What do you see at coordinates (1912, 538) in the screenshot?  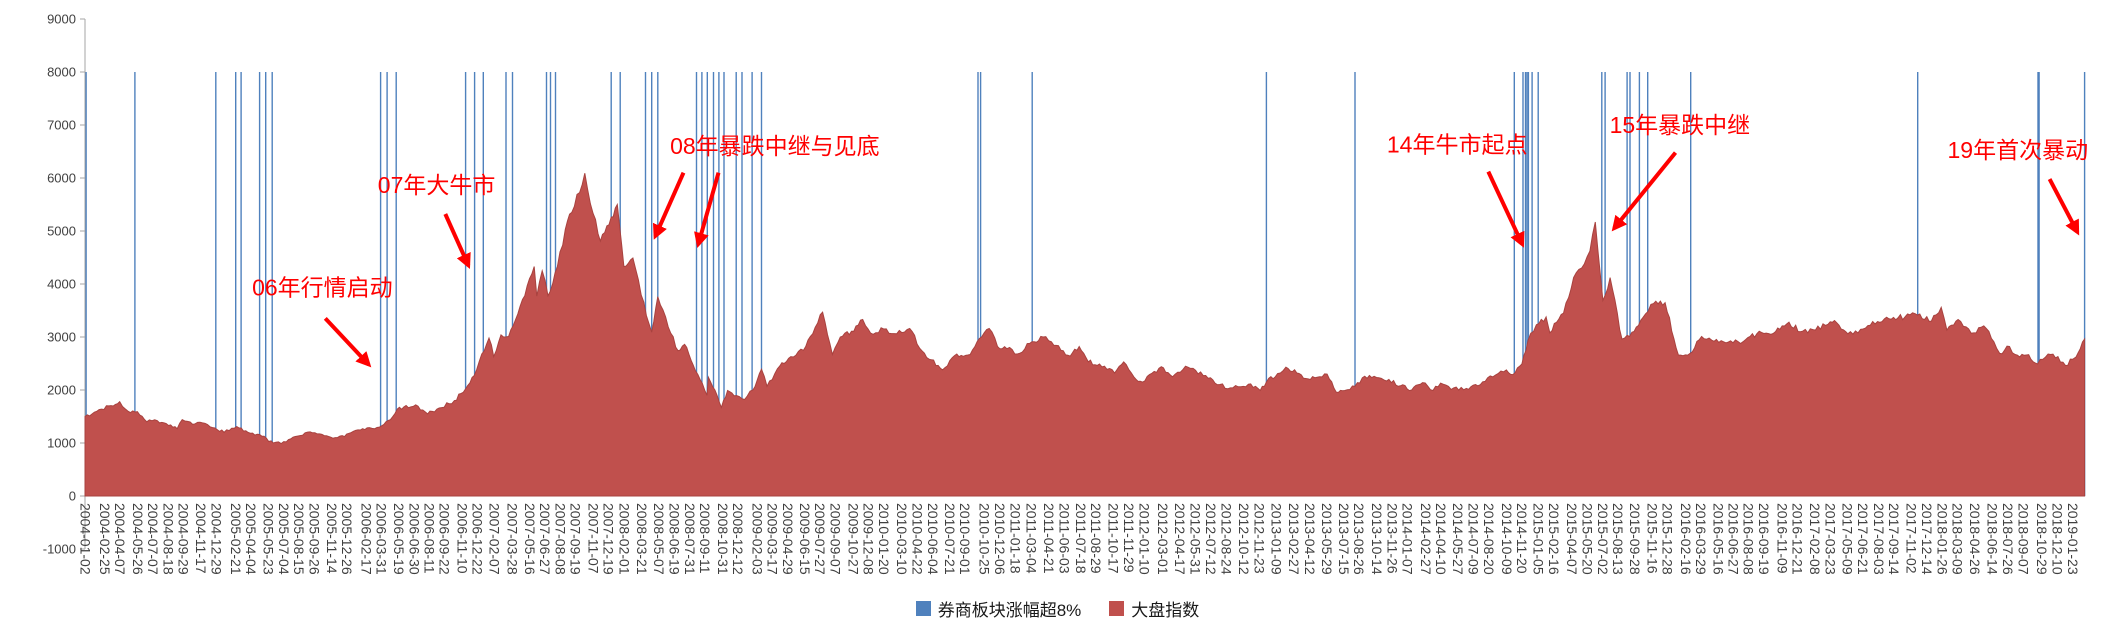 I see `x-axis-label: 2017-11-02` at bounding box center [1912, 538].